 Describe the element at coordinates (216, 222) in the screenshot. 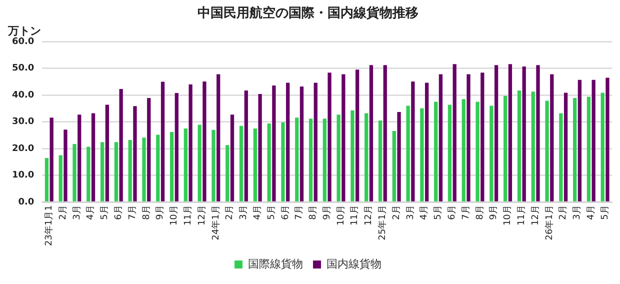

I see `x-tick-label: 24年1月` at that location.